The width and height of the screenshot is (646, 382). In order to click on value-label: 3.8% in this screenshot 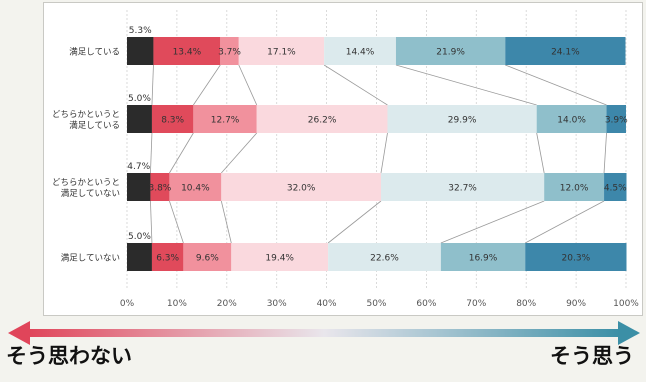, I will do `click(159, 189)`.